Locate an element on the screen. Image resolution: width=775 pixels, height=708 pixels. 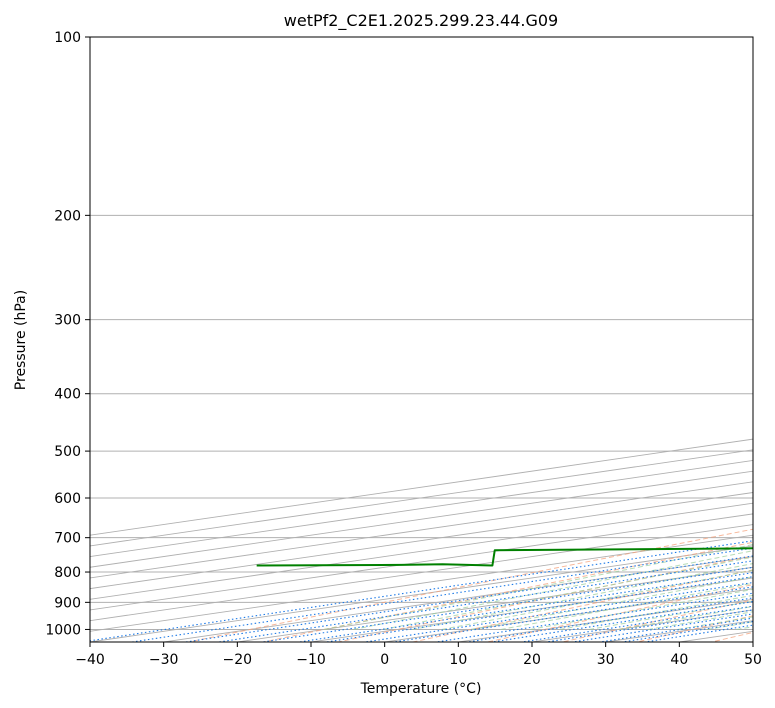
y-axis-ticks: 100 200 300 400 500 600 700 800 900 1000 is located at coordinates (67, 334).